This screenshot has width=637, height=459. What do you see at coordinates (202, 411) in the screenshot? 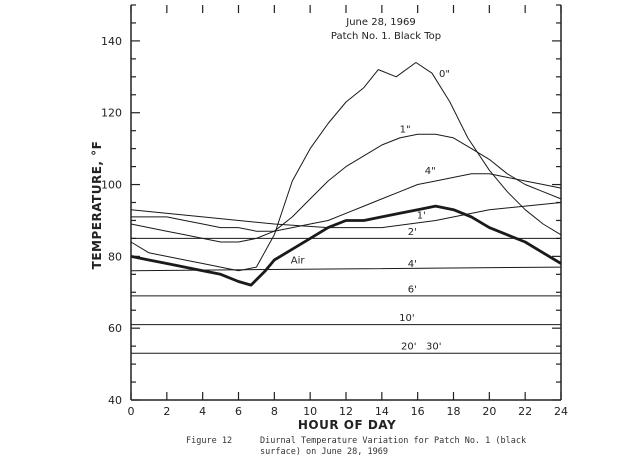
I see `x-tick-label: 4` at bounding box center [202, 411].